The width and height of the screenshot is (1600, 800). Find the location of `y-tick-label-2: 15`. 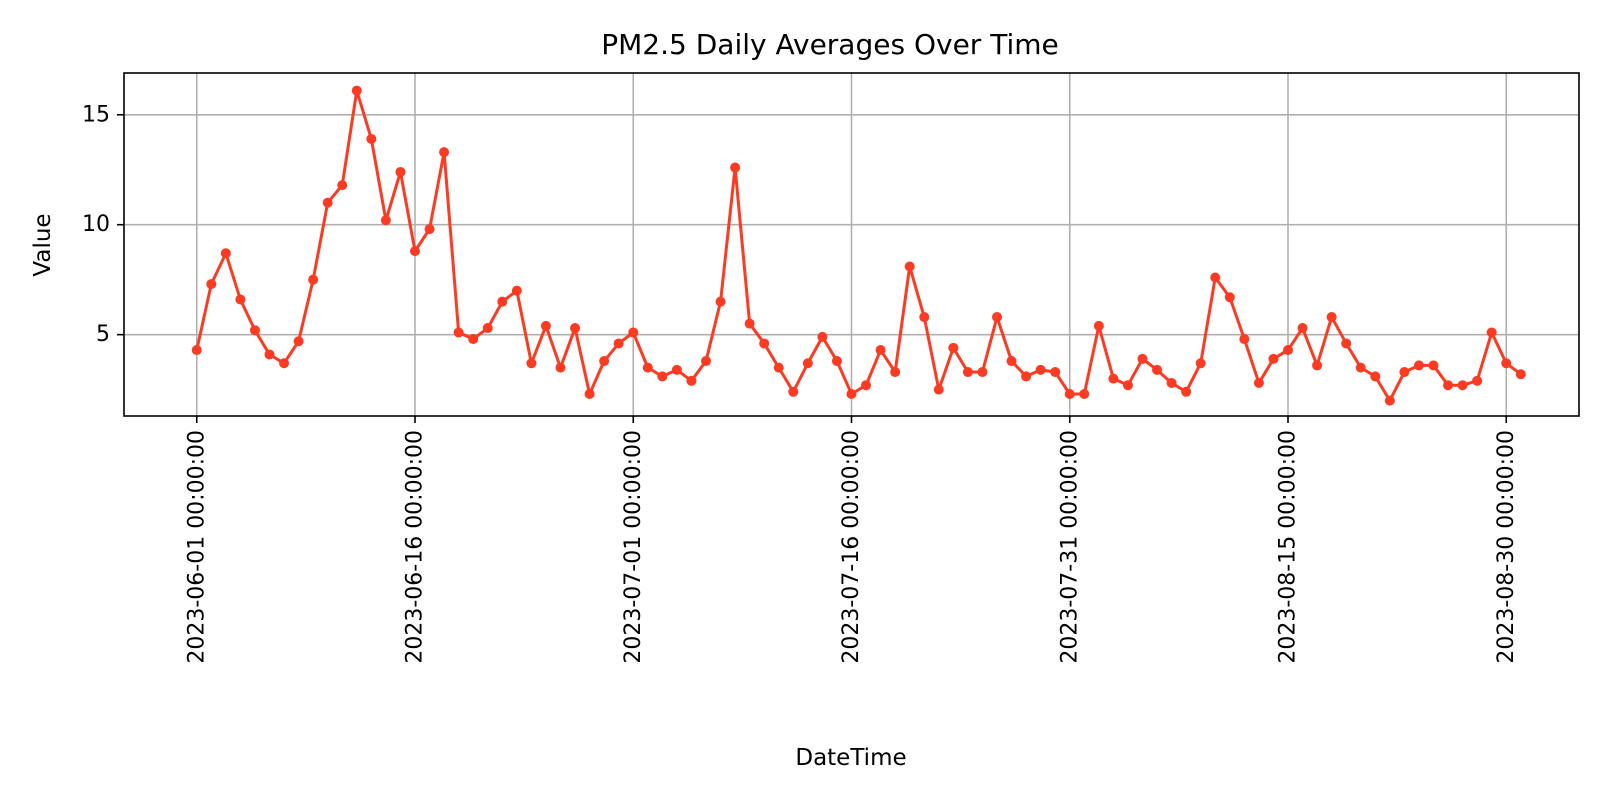

y-tick-label-2: 15 is located at coordinates (96, 114).